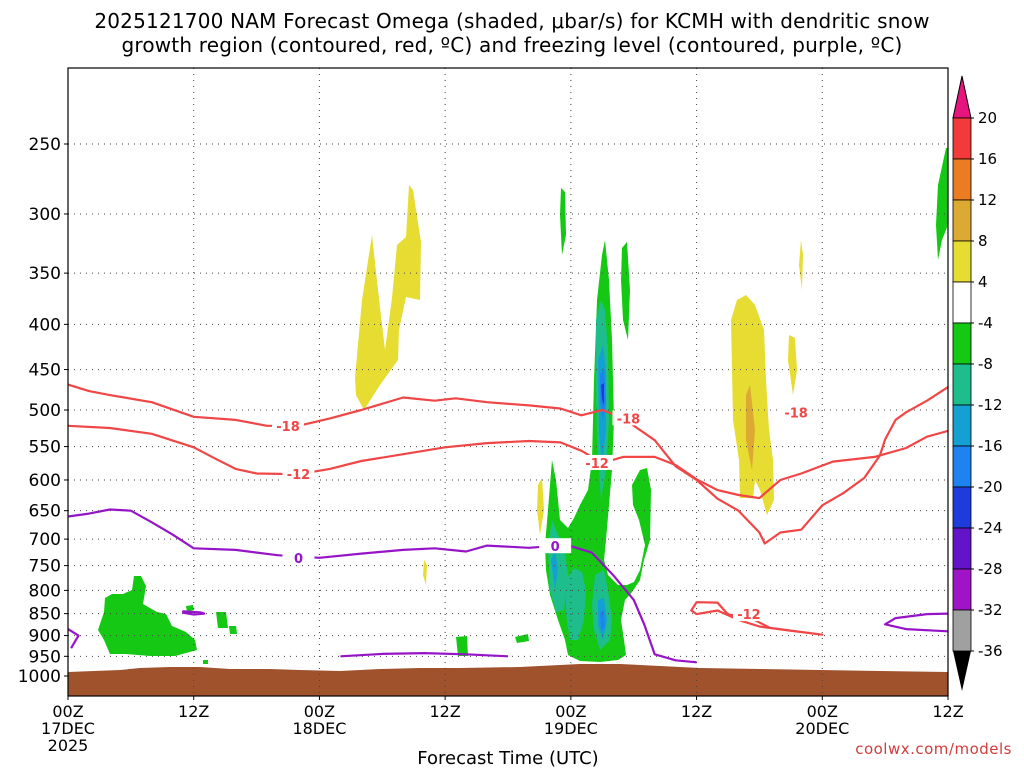  I want to click on y-tick-label: 400, so click(45, 325).